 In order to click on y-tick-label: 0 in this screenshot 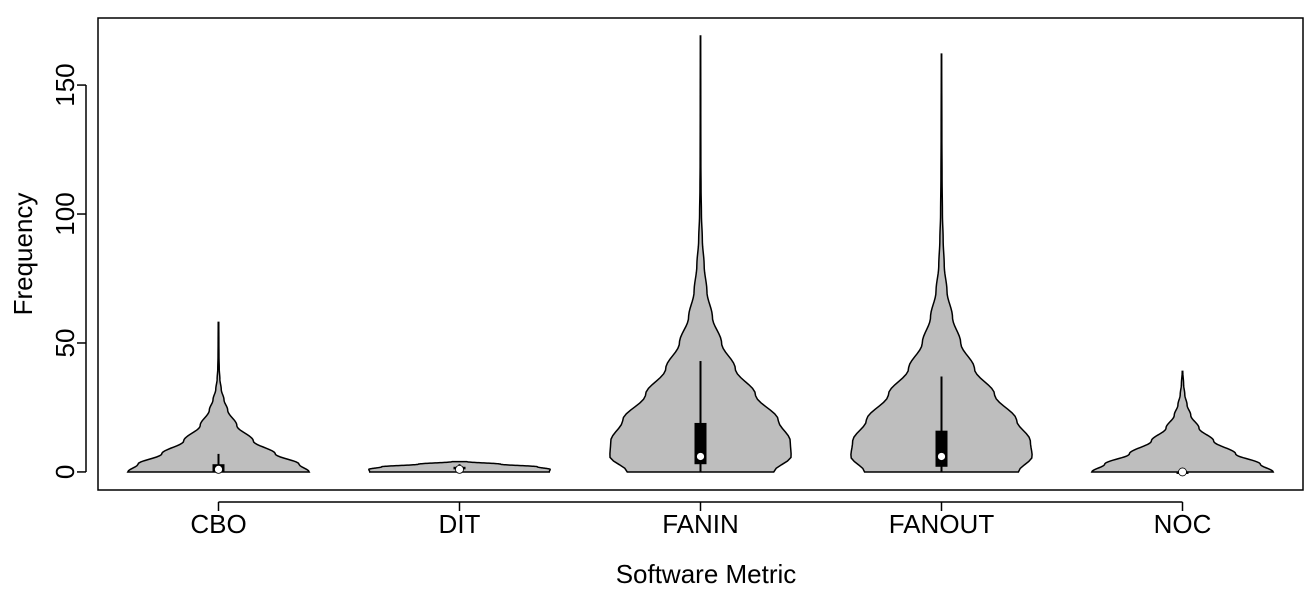, I will do `click(65, 472)`.